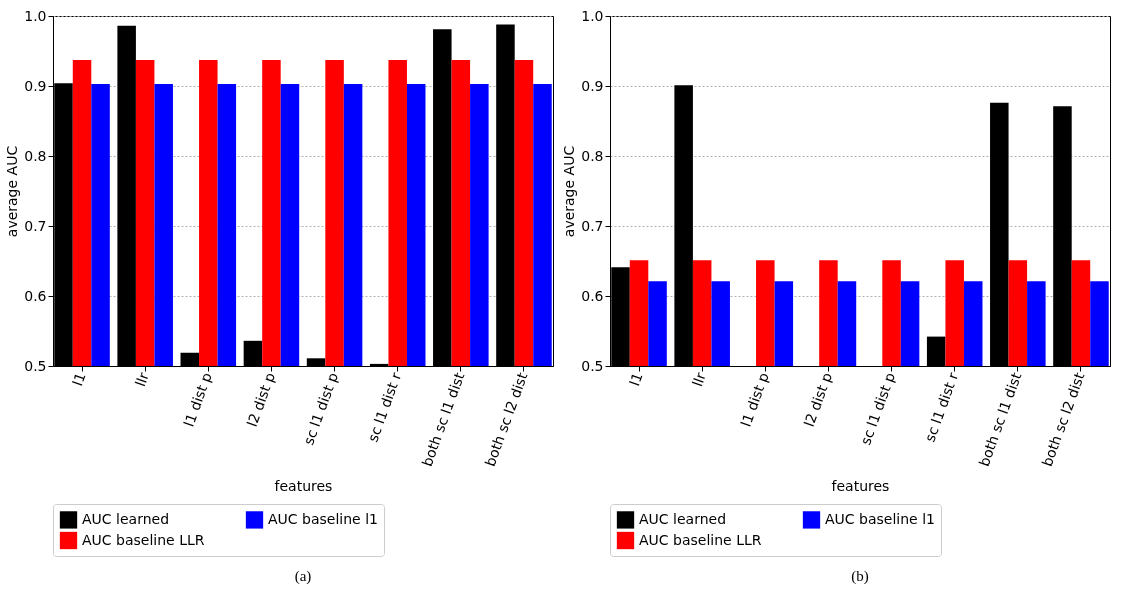  What do you see at coordinates (303, 576) in the screenshot?
I see `text: (a)` at bounding box center [303, 576].